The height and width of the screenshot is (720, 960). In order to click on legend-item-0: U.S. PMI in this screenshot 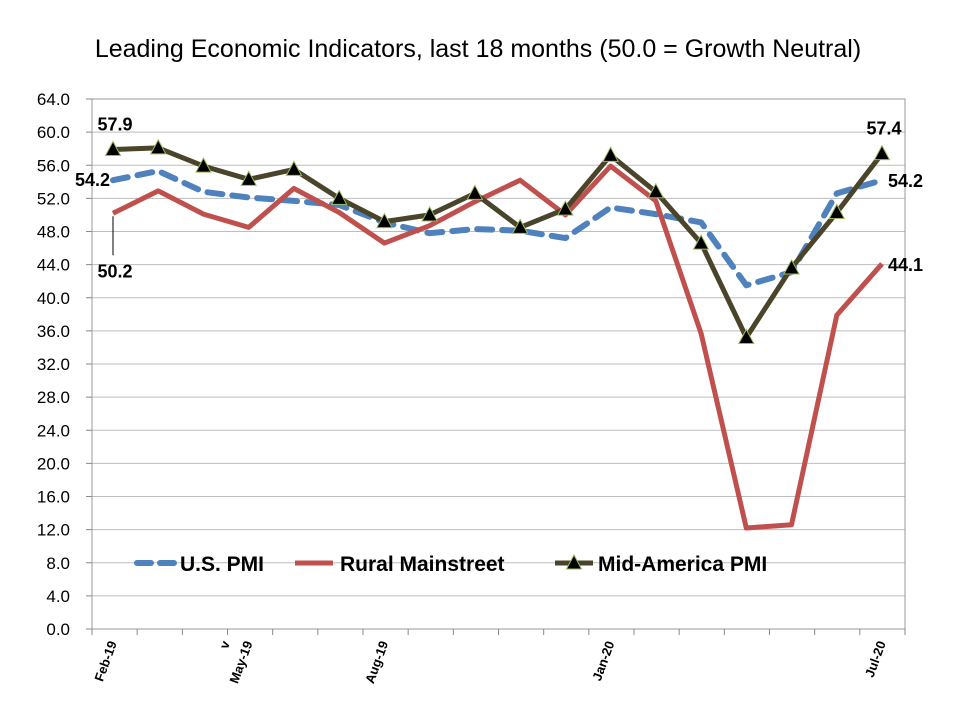, I will do `click(199, 564)`.